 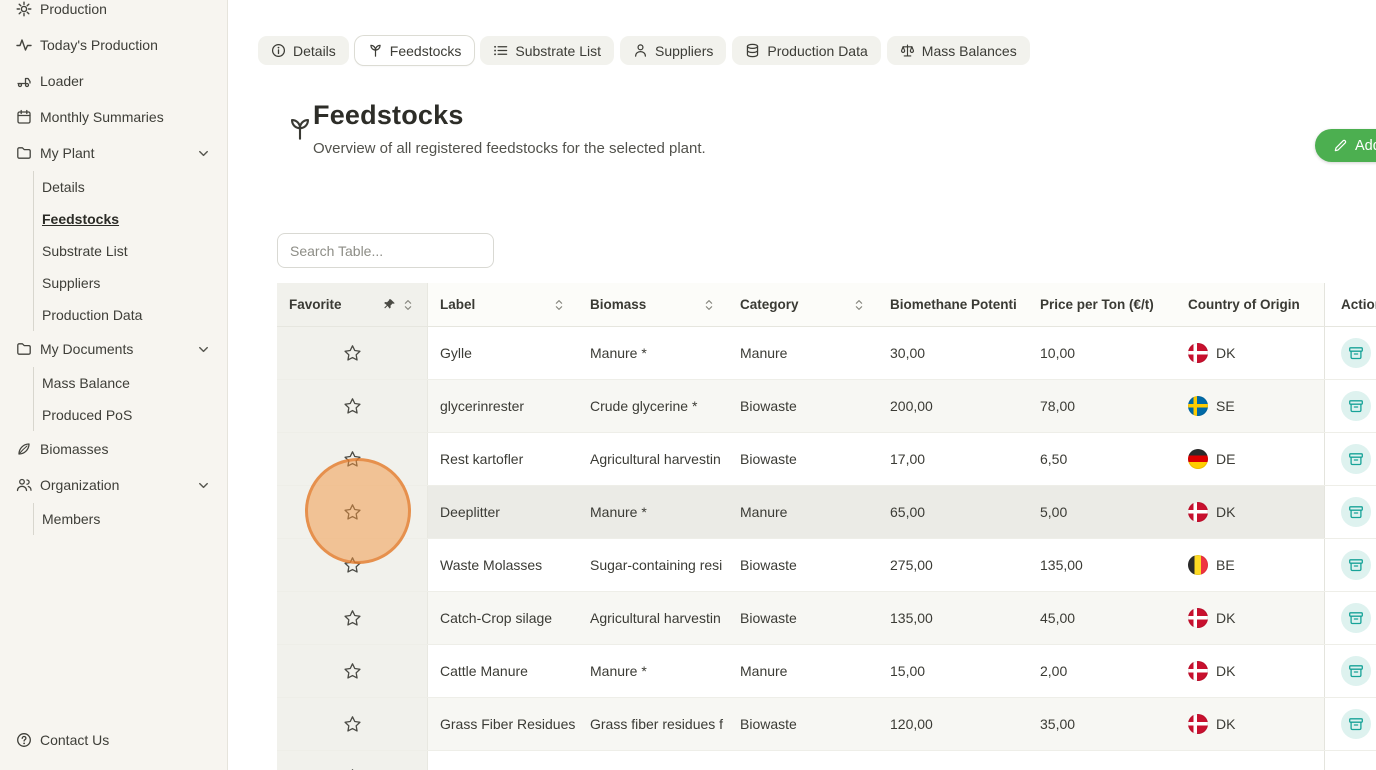 What do you see at coordinates (352, 304) in the screenshot?
I see `header-favorite: Favorite` at bounding box center [352, 304].